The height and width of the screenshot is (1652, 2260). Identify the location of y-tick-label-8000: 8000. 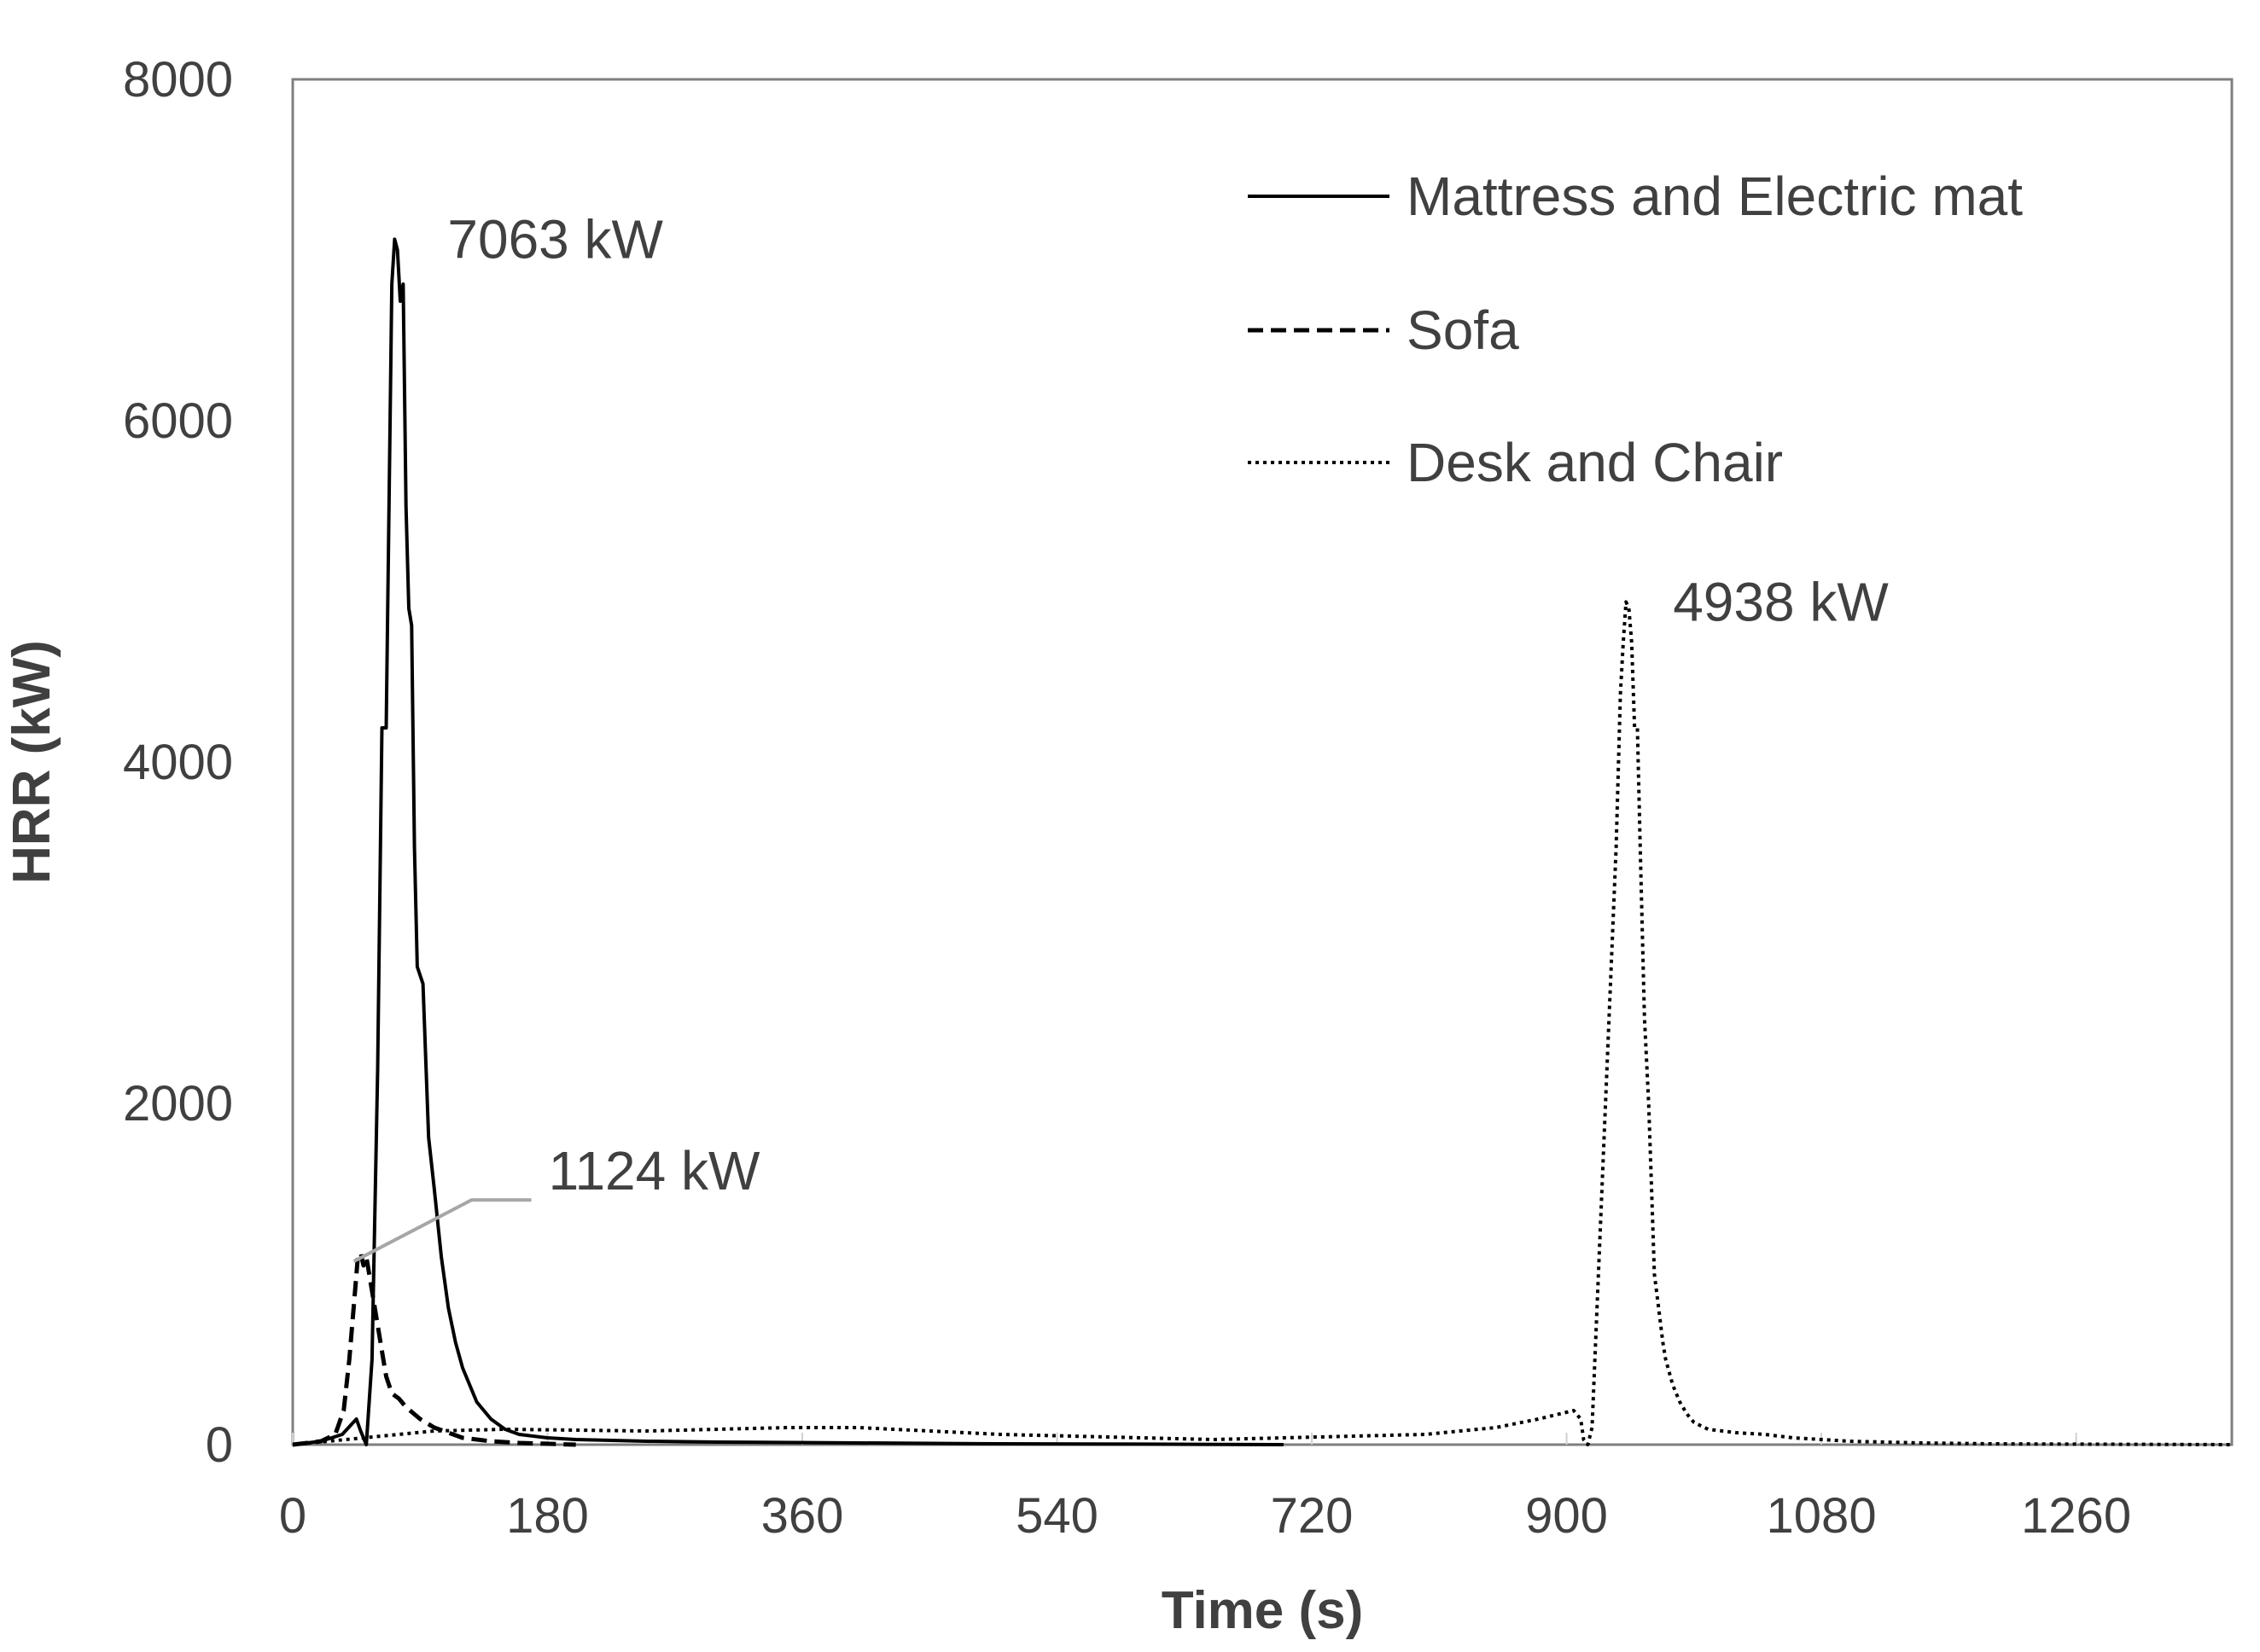
(178, 80).